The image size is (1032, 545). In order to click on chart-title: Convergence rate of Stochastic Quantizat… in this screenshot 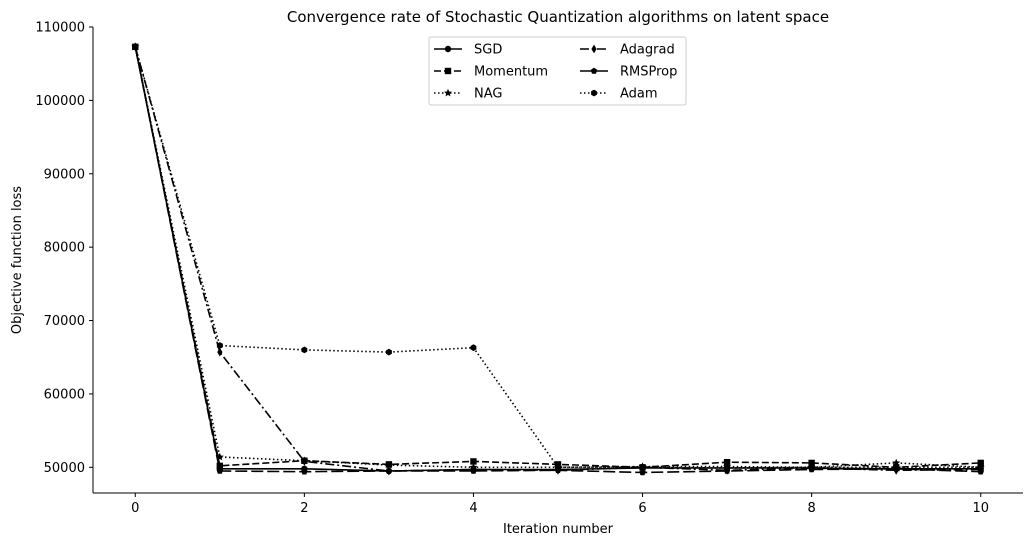, I will do `click(558, 17)`.